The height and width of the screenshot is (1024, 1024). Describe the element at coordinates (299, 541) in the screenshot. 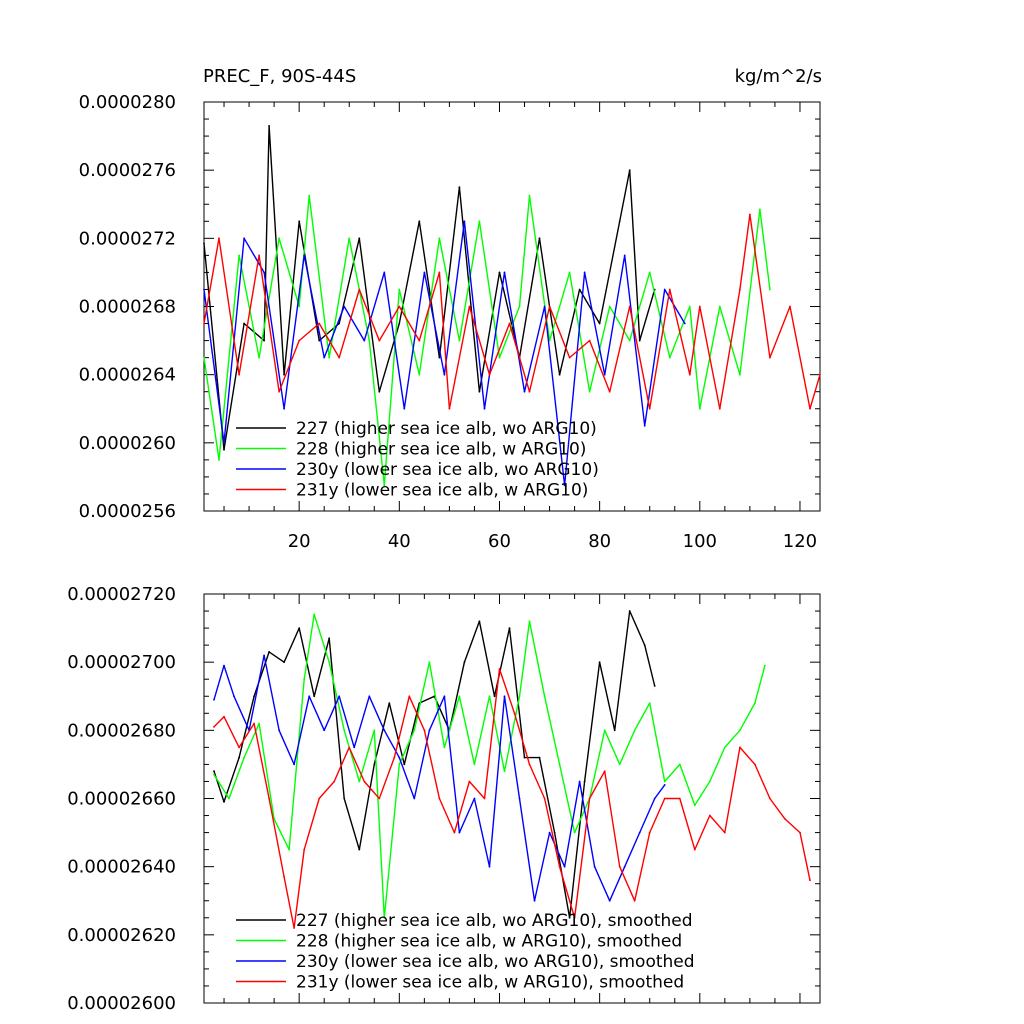

I see `x-tick-label: 20` at that location.